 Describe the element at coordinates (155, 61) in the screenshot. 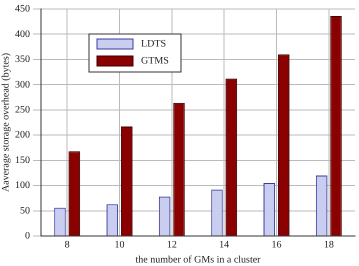

I see `legend-label: GTMS` at that location.